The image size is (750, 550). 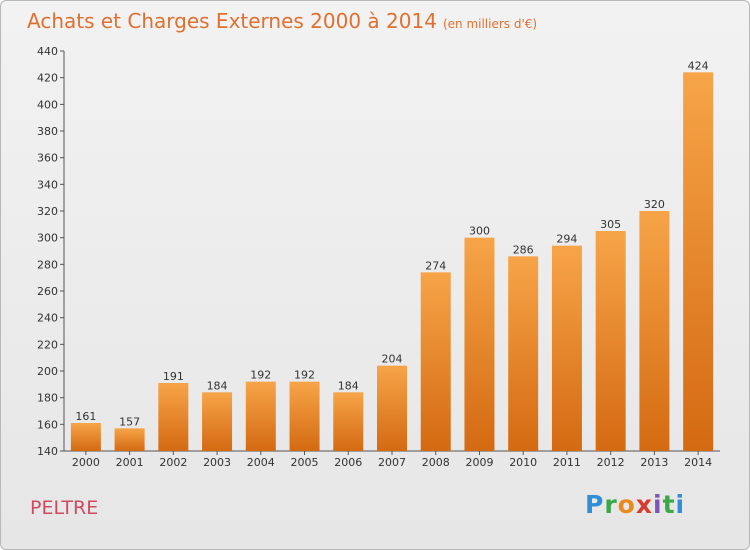 I want to click on x-tick-label: 2005, so click(x=305, y=462).